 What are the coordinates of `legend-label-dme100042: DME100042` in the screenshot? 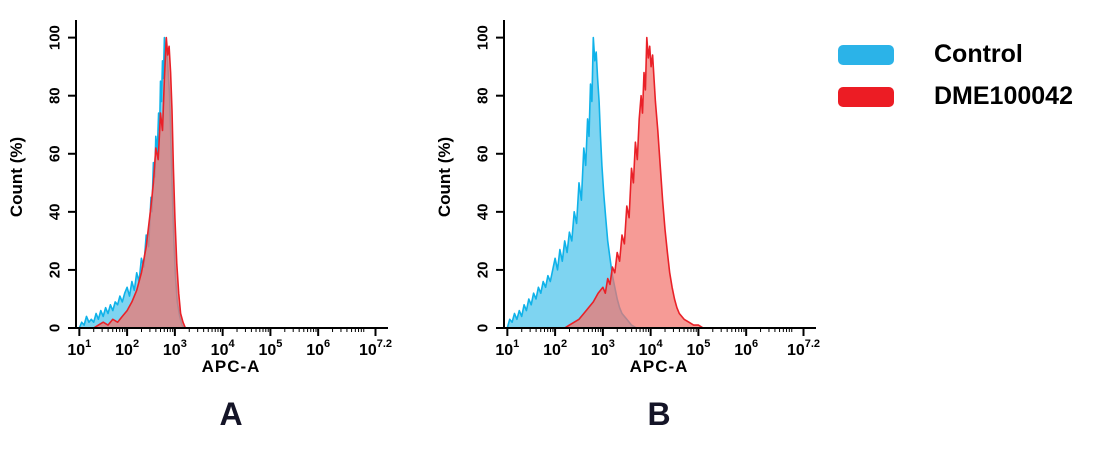 It's located at (1003, 96).